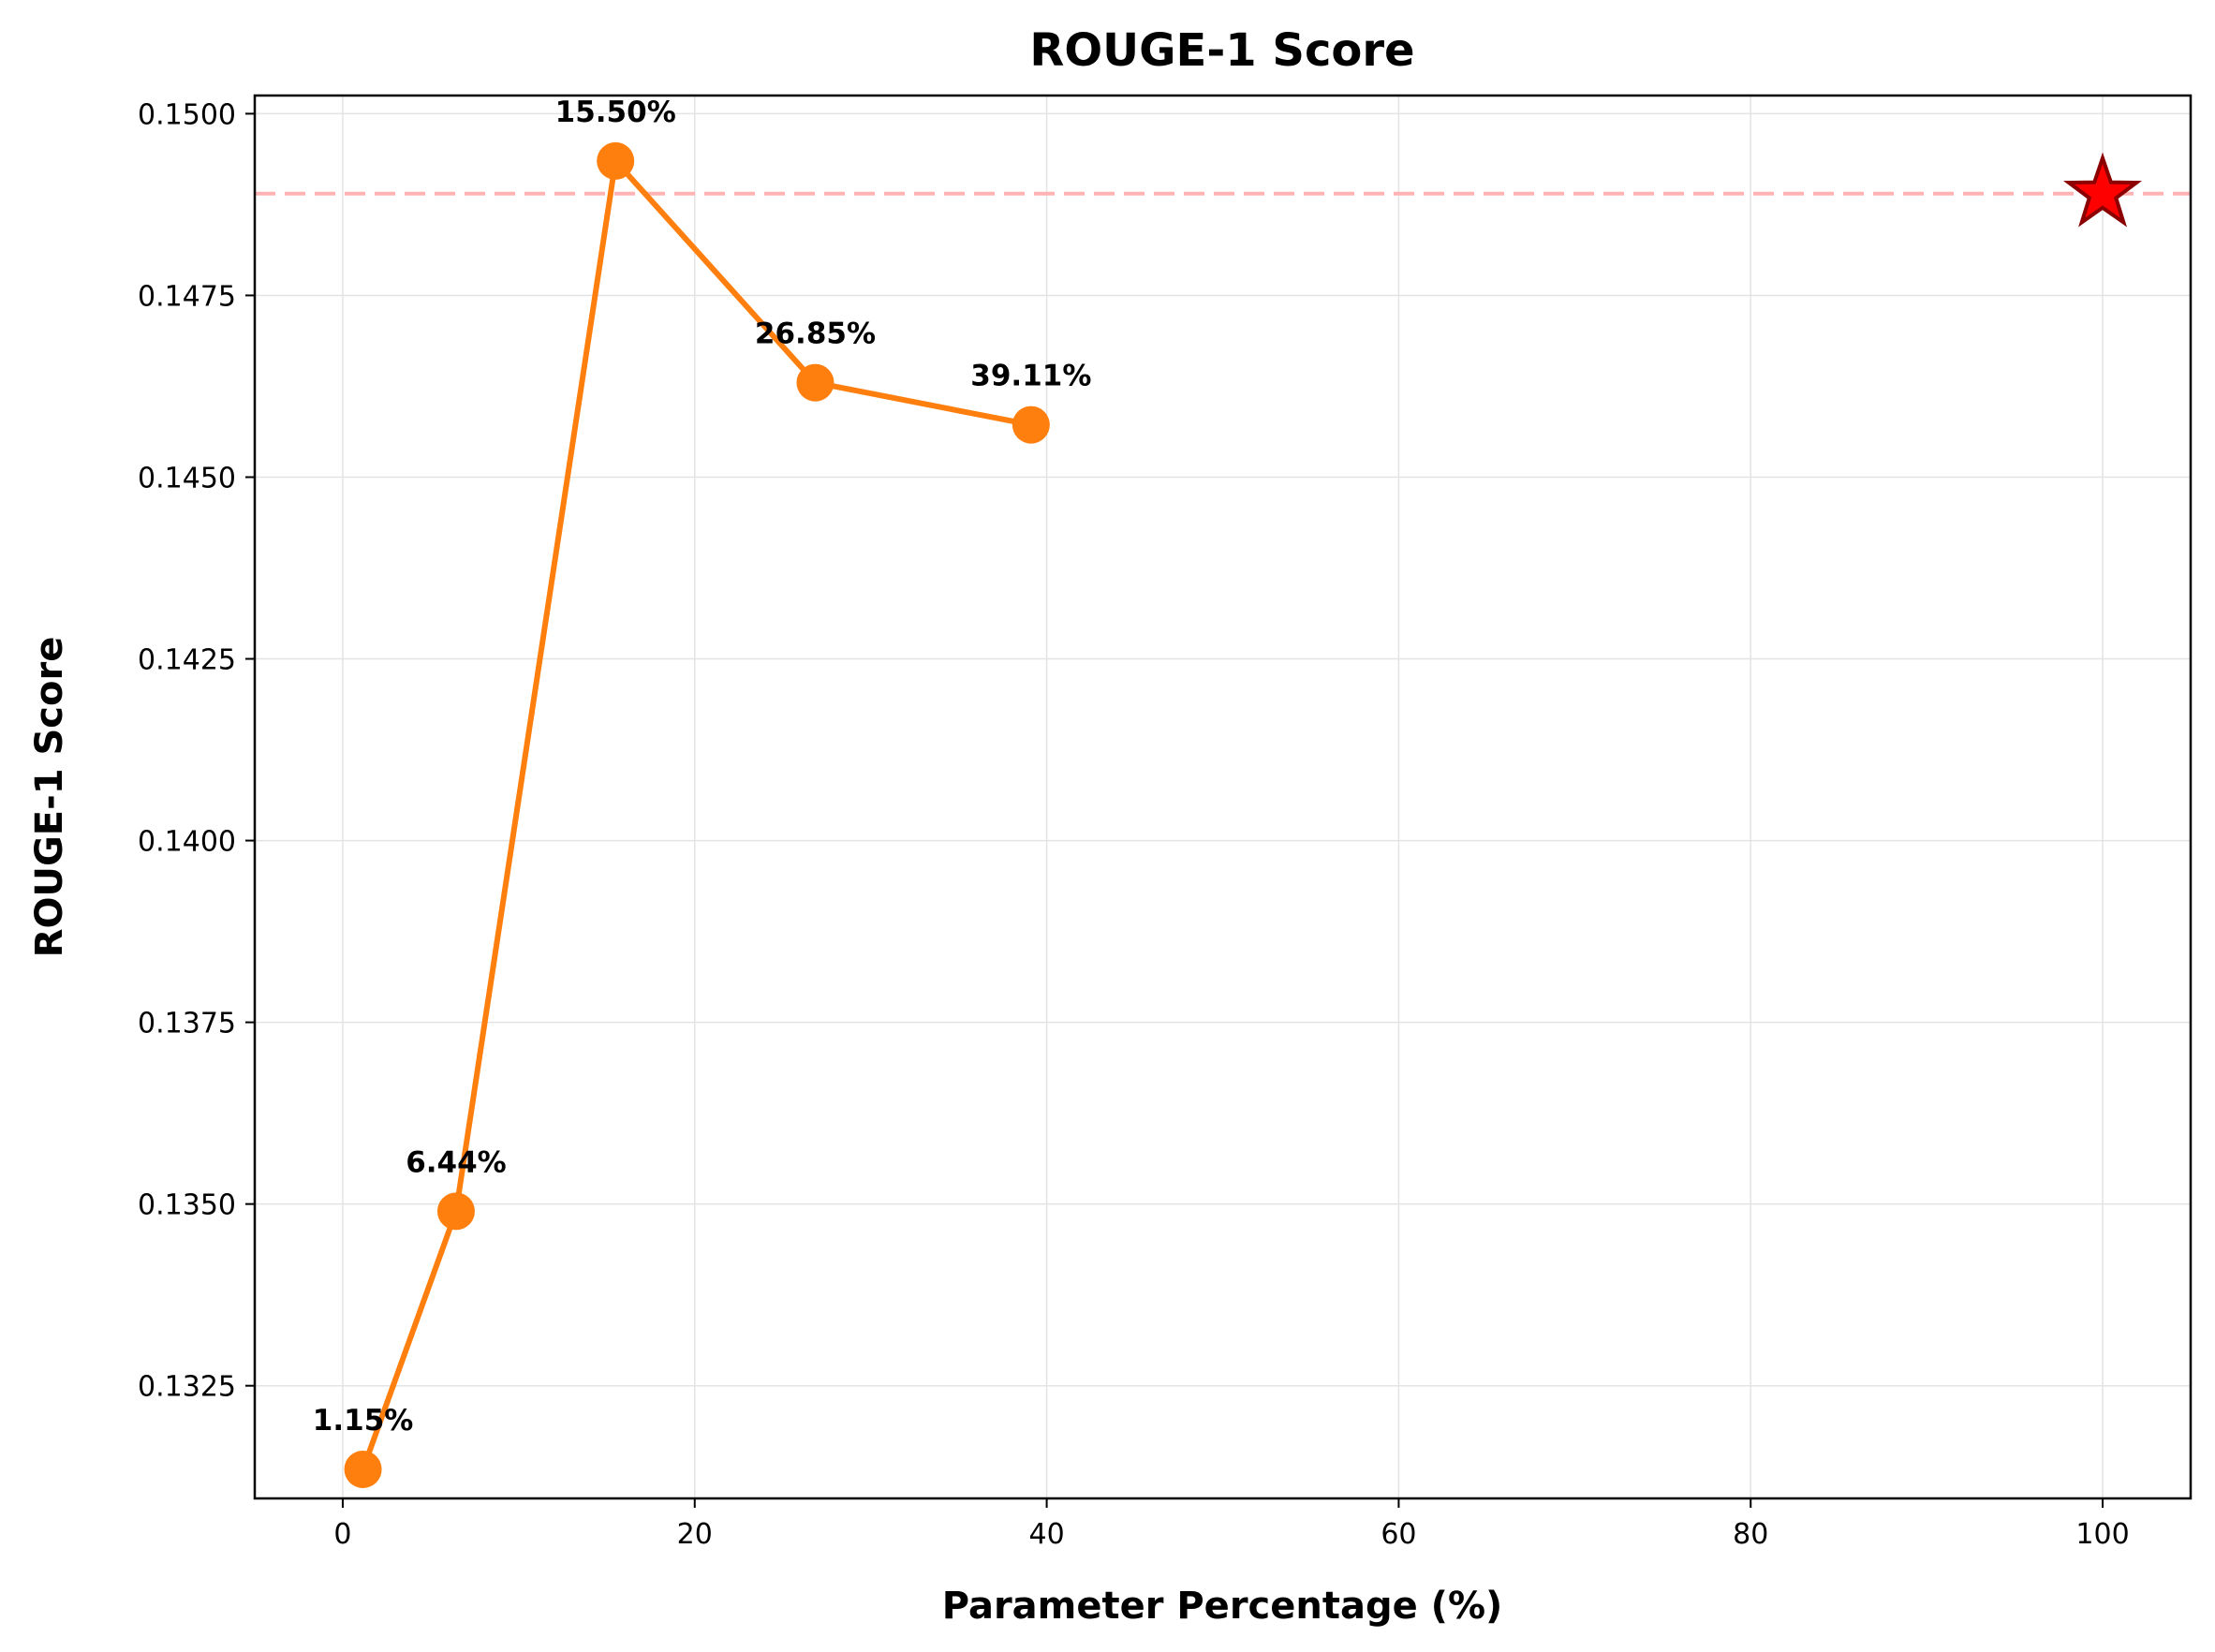  I want to click on data-point-label: 6.44%, so click(457, 1162).